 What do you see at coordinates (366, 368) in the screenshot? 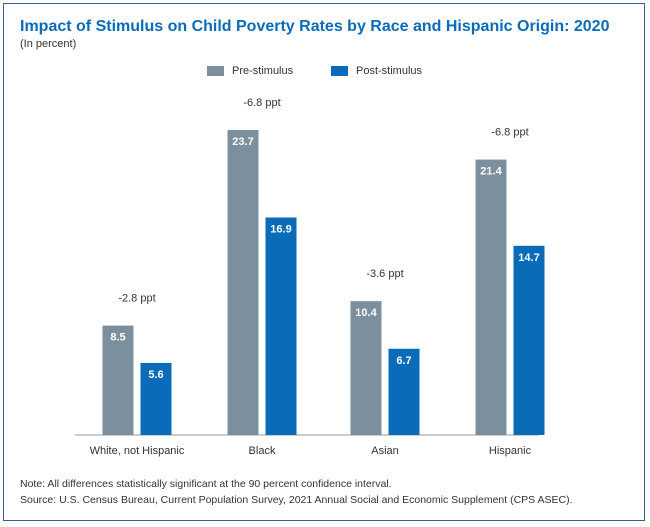
I see `bar-pre-asian` at bounding box center [366, 368].